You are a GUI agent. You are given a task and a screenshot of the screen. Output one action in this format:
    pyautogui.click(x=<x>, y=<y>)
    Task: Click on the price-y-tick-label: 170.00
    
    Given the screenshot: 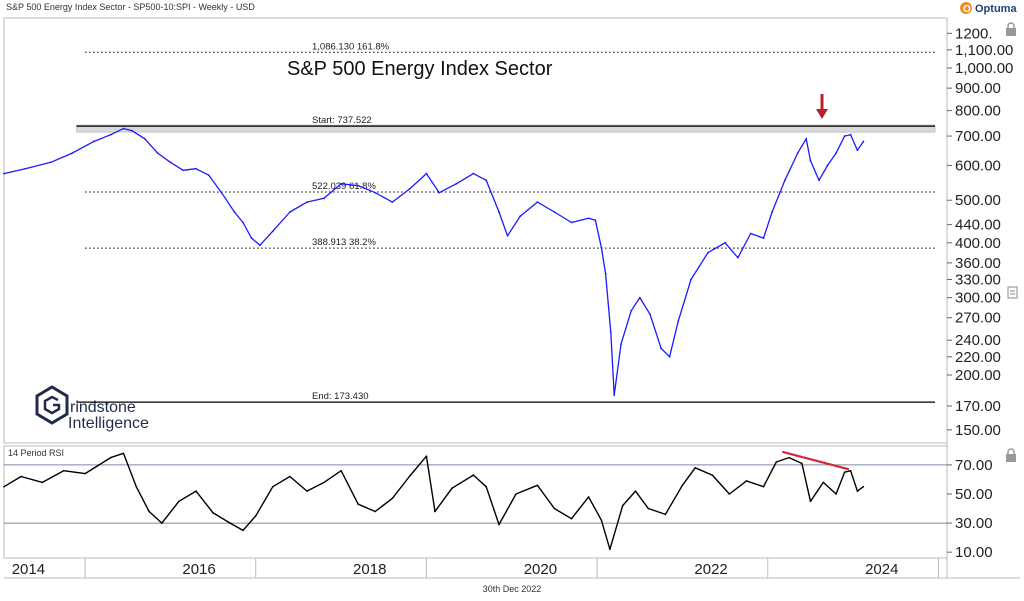 What is the action you would take?
    pyautogui.click(x=978, y=406)
    